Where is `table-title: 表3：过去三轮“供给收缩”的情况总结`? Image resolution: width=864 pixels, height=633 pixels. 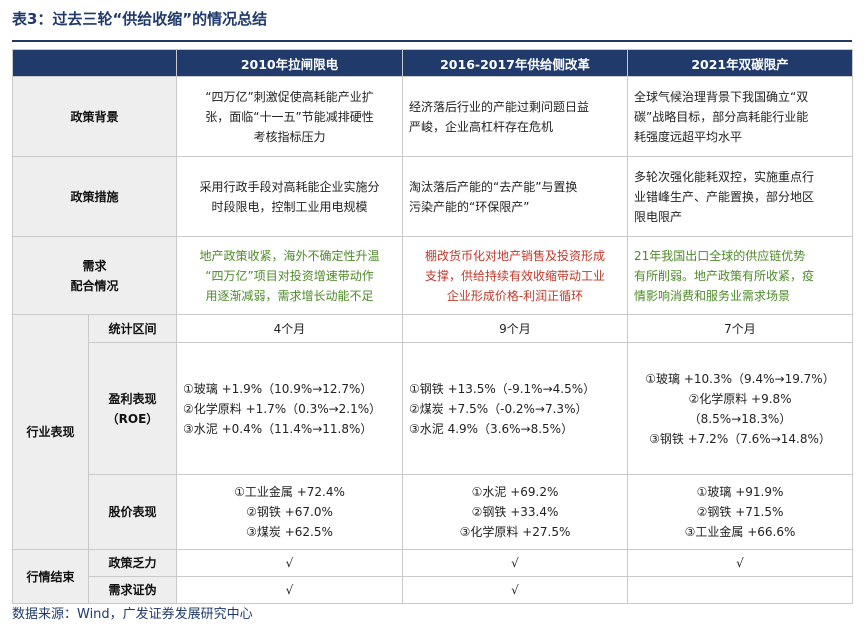
table-title: 表3：过去三轮“供给收缩”的情况总结 is located at coordinates (140, 19).